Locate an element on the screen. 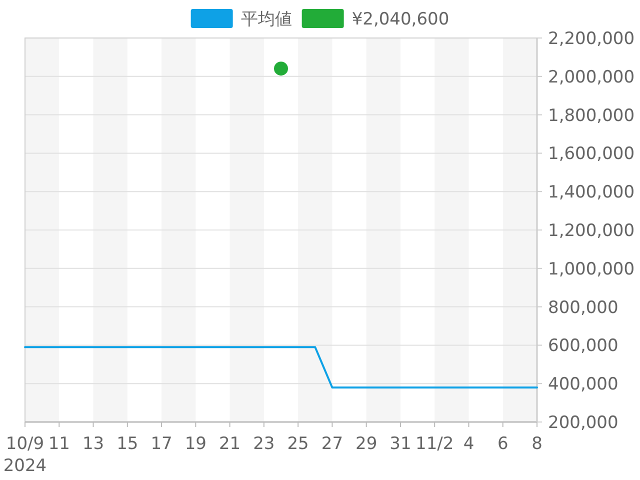 This screenshot has height=480, width=640. y-tick-label: 1,000,000 is located at coordinates (591, 269).